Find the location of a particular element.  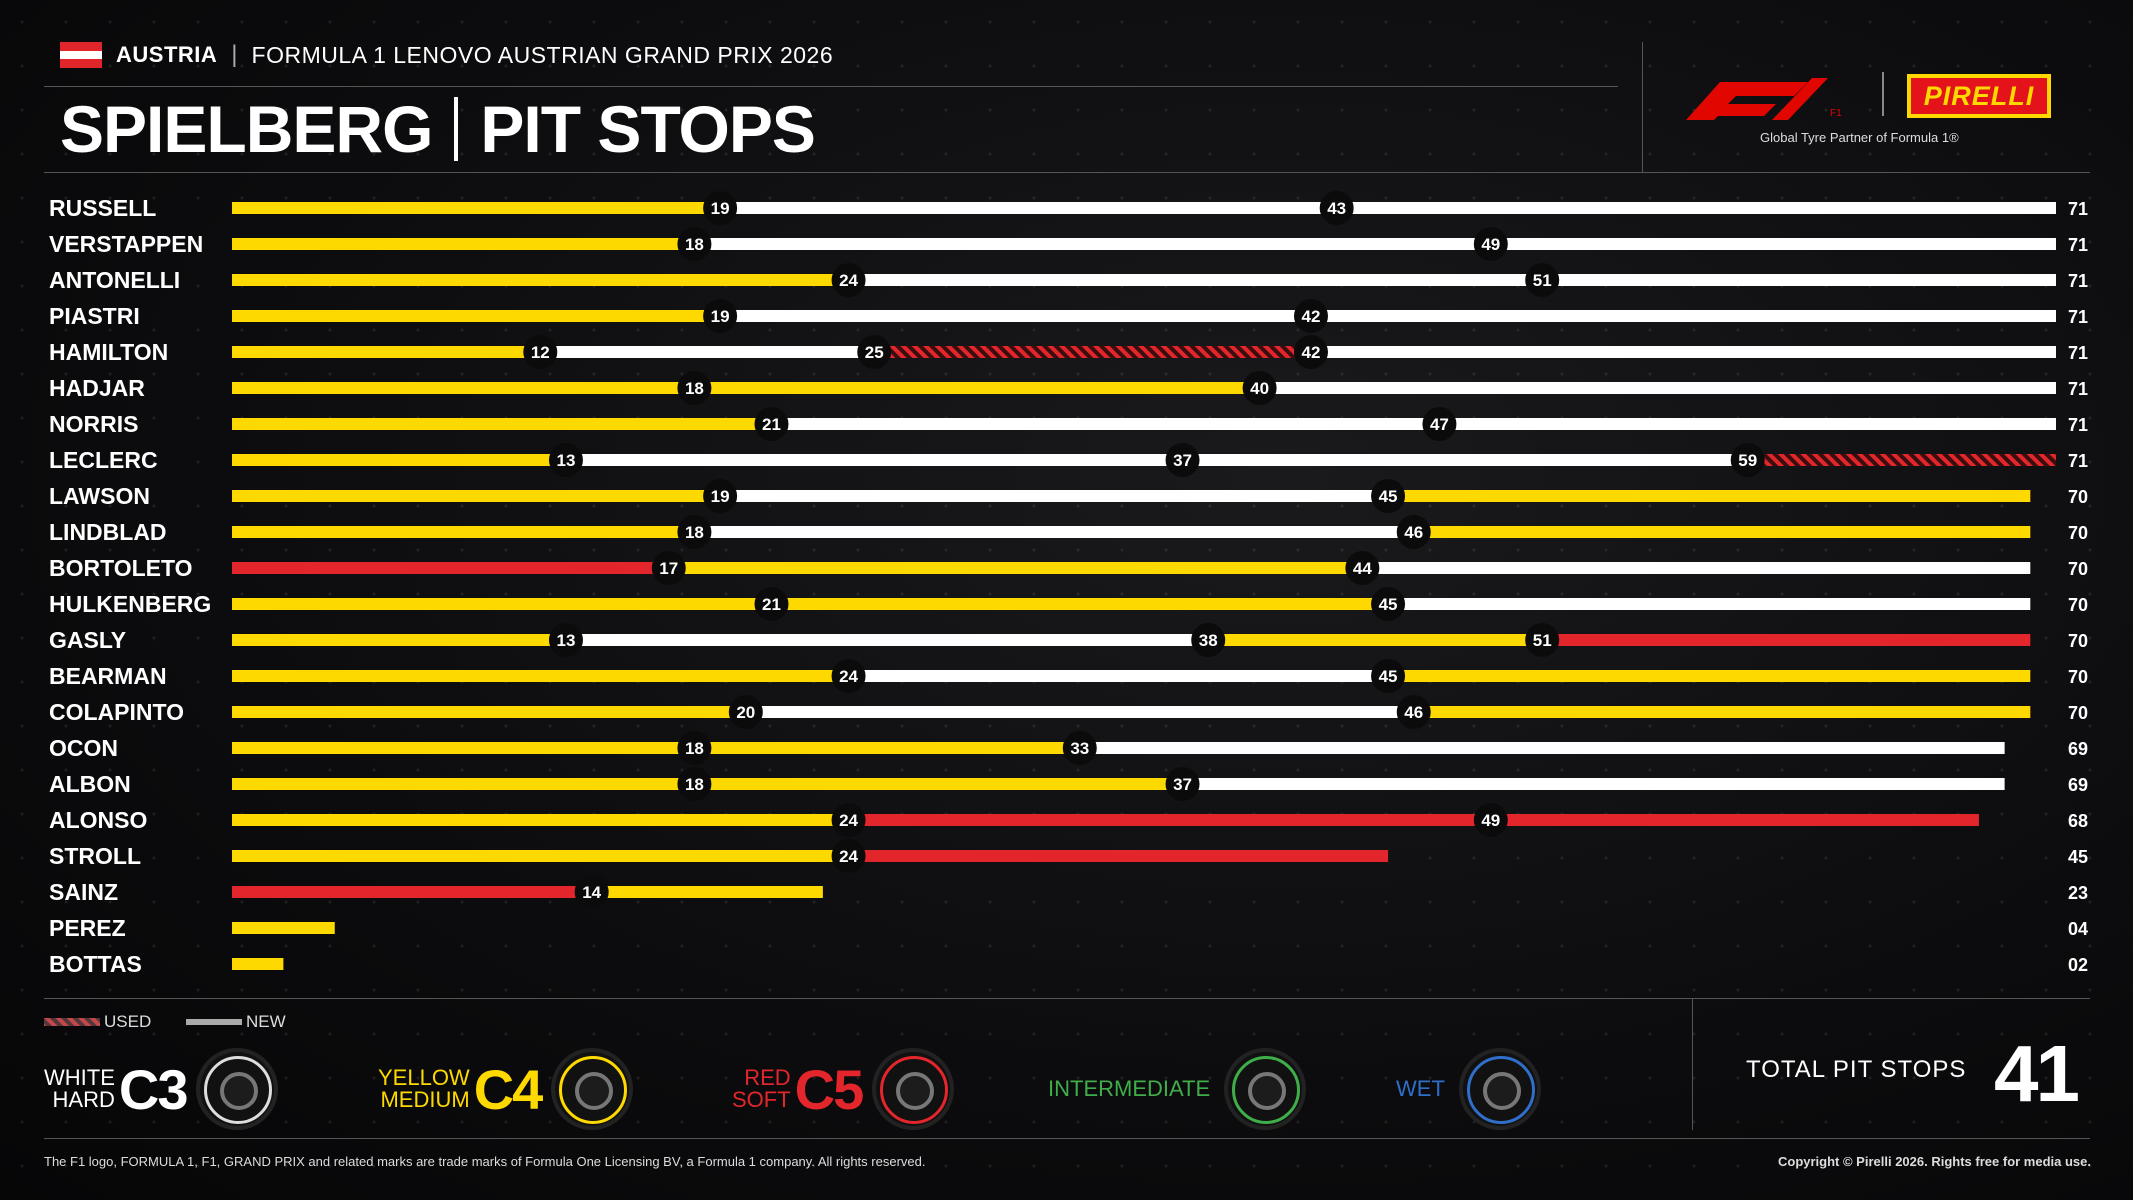

driver-name: LAWSON is located at coordinates (99, 496).